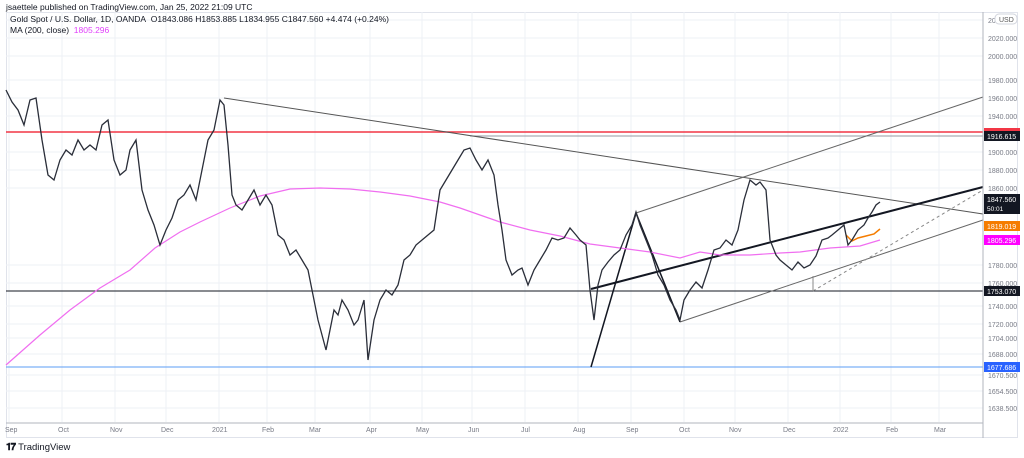  Describe the element at coordinates (220, 430) in the screenshot. I see `svg-text: 2021` at that location.